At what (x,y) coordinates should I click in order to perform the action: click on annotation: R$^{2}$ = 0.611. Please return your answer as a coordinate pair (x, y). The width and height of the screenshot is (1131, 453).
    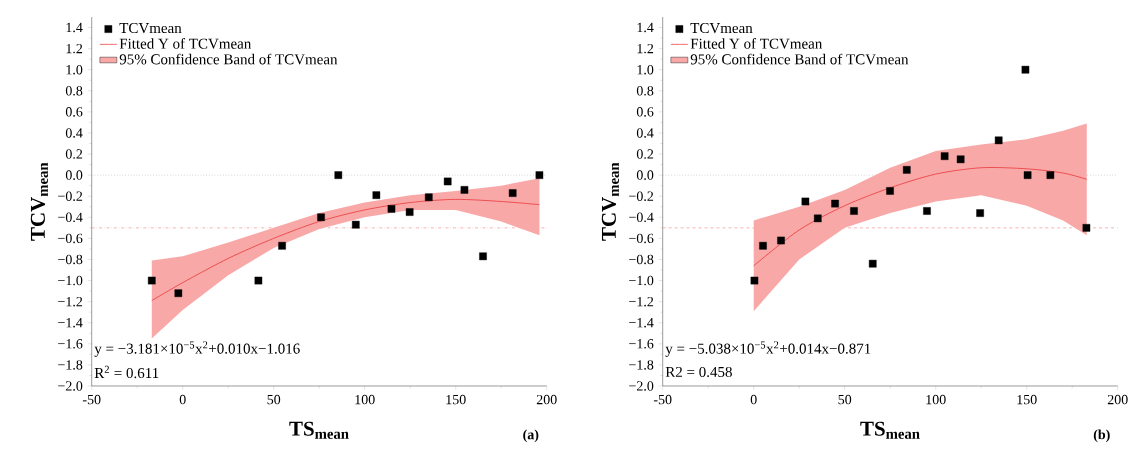
    Looking at the image, I should click on (126, 372).